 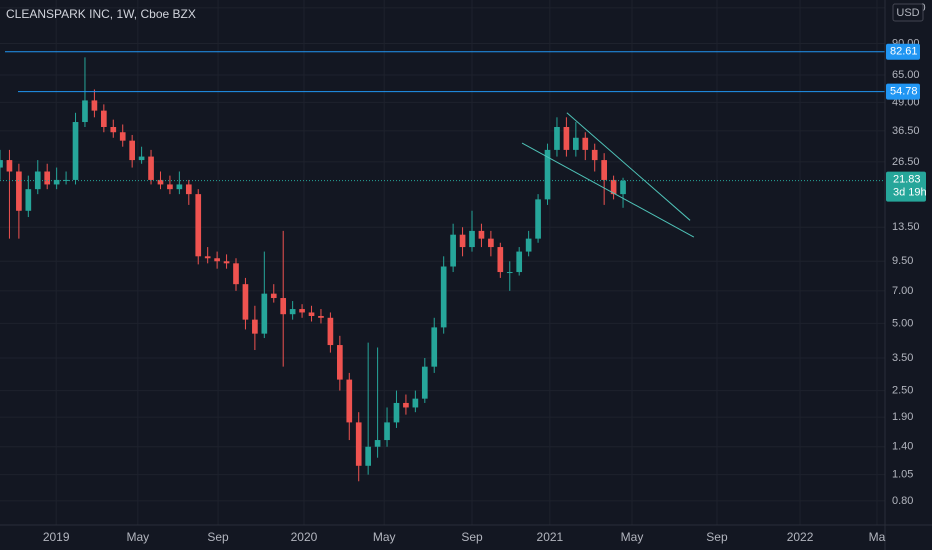 What do you see at coordinates (56, 537) in the screenshot?
I see `x-tick-label: 2019` at bounding box center [56, 537].